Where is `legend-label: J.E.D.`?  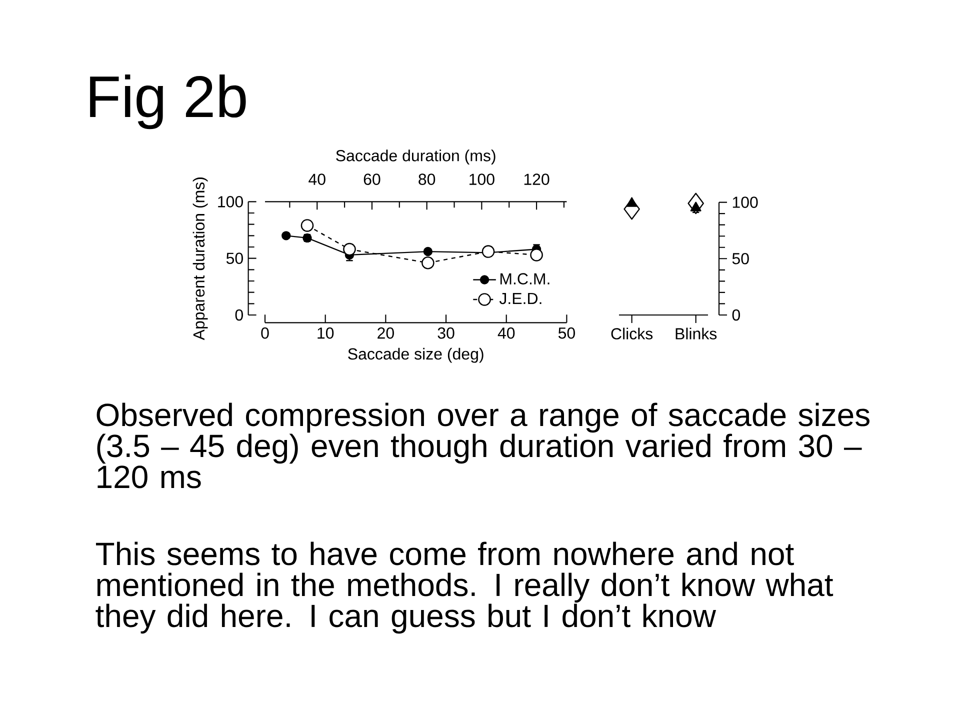 legend-label: J.E.D. is located at coordinates (520, 298).